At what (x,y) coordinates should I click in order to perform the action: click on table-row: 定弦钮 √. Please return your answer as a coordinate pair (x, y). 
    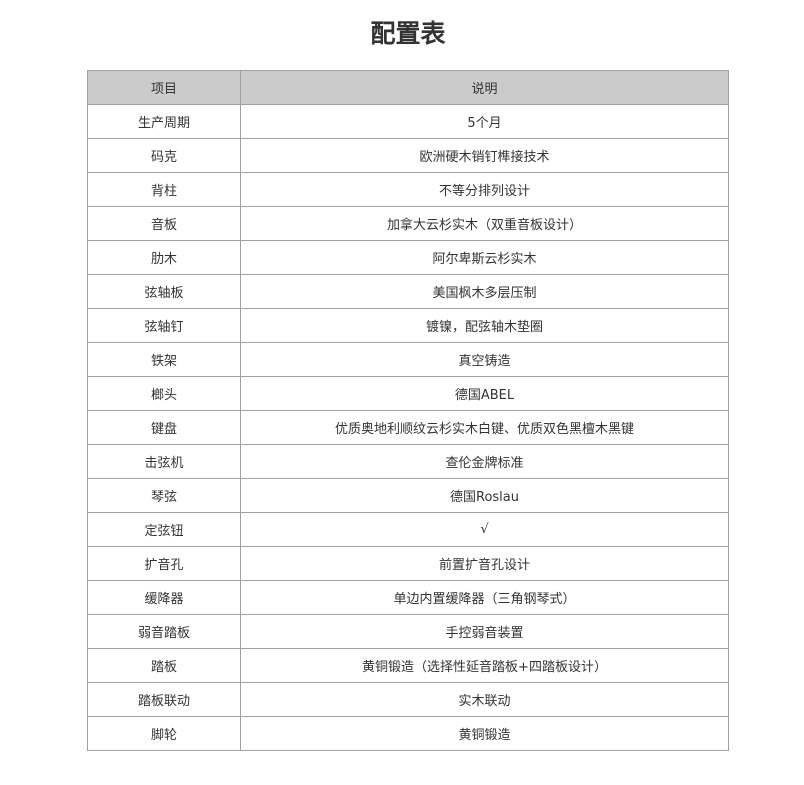
    Looking at the image, I should click on (408, 529).